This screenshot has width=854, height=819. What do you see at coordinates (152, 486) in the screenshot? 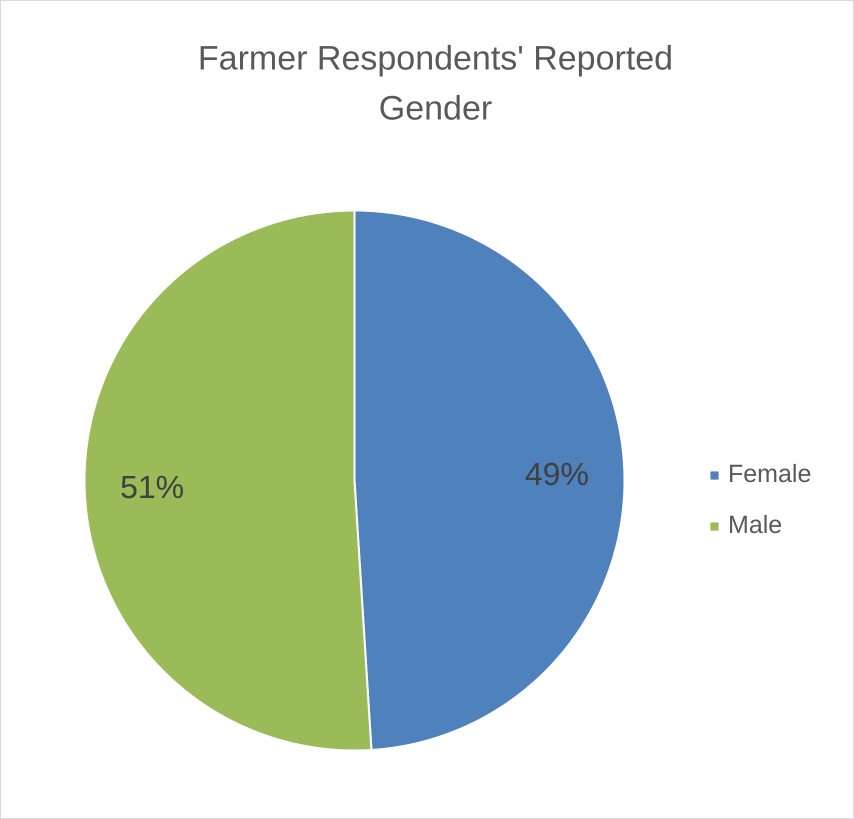
I see `data-label: 51%` at bounding box center [152, 486].